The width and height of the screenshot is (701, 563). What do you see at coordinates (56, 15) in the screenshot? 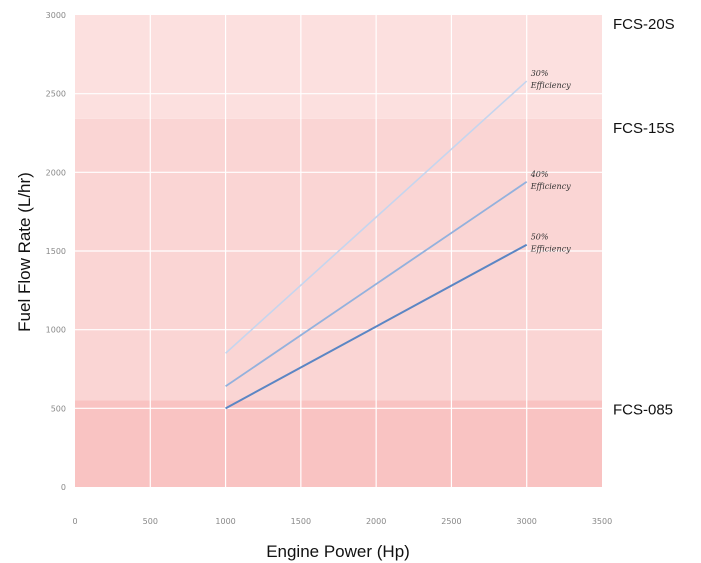
I see `y-tick-label: 3000` at bounding box center [56, 15].